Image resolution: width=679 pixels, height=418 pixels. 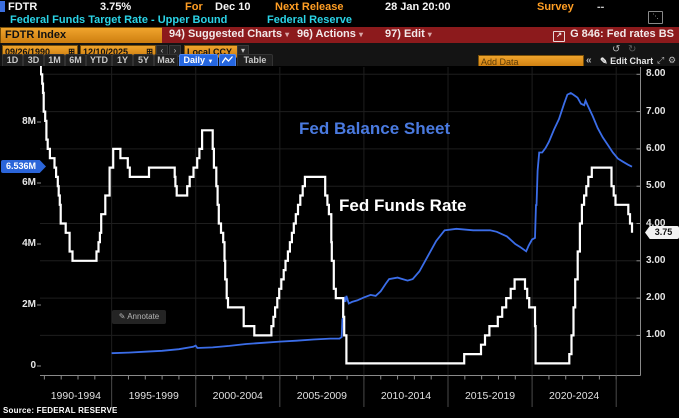 I want to click on y-left-tick-label: 4M, so click(x=29, y=243).